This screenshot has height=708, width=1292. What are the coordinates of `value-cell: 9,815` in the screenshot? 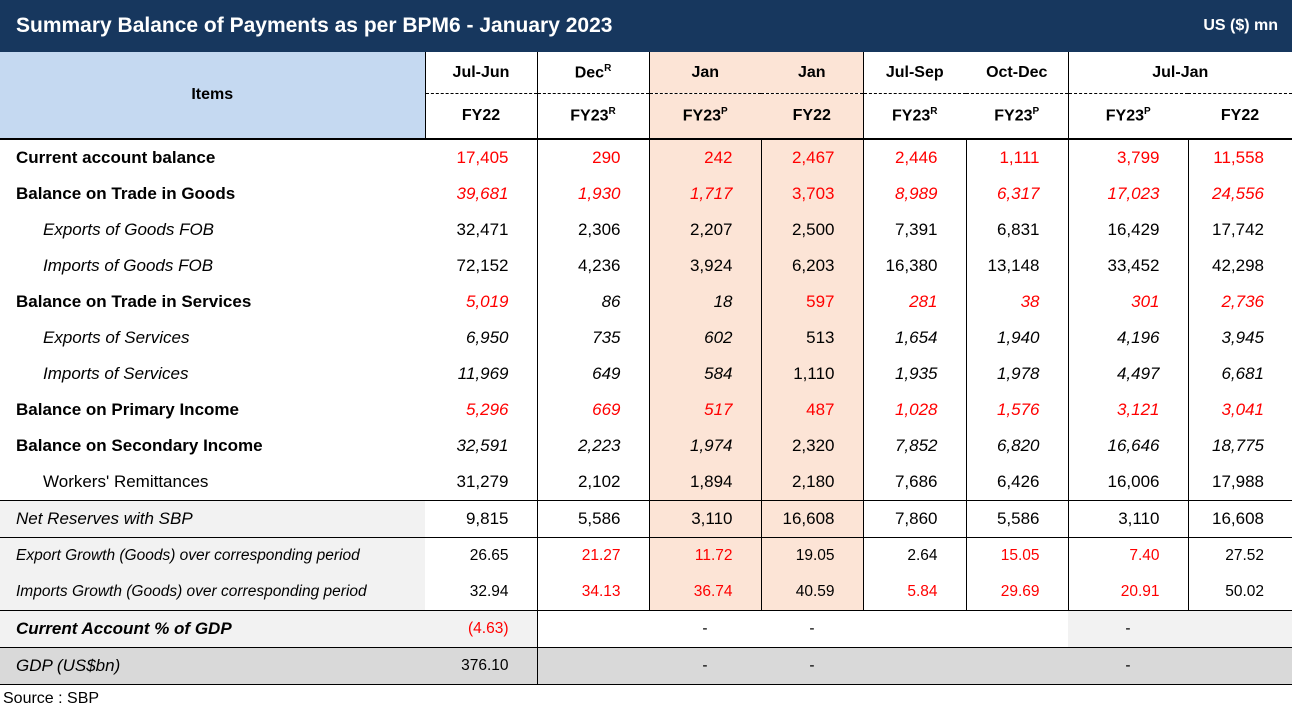 It's located at (481, 519).